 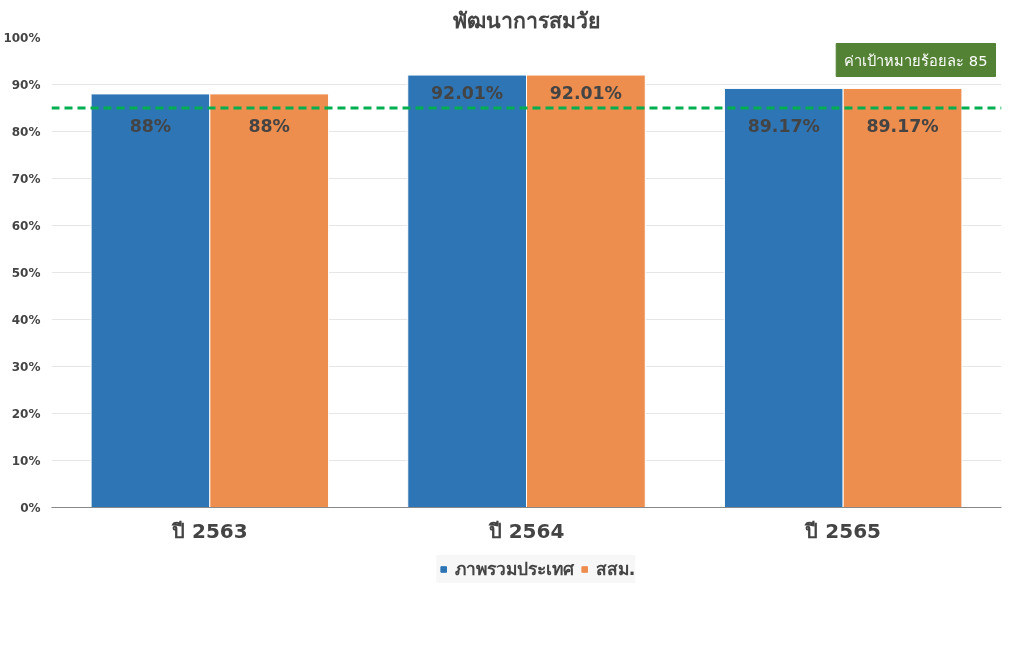 I want to click on y-tick-label: 40%, so click(x=26, y=319).